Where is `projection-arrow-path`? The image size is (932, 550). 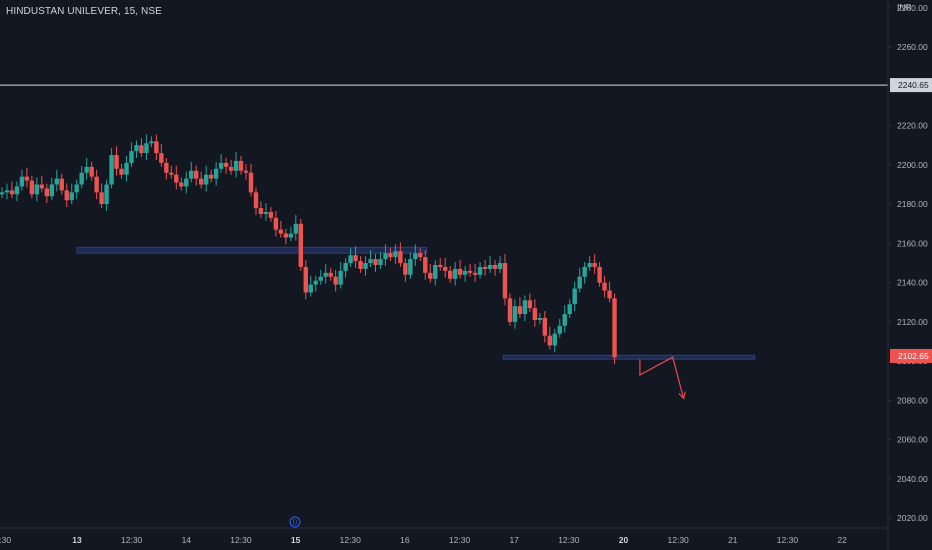 projection-arrow-path is located at coordinates (662, 377).